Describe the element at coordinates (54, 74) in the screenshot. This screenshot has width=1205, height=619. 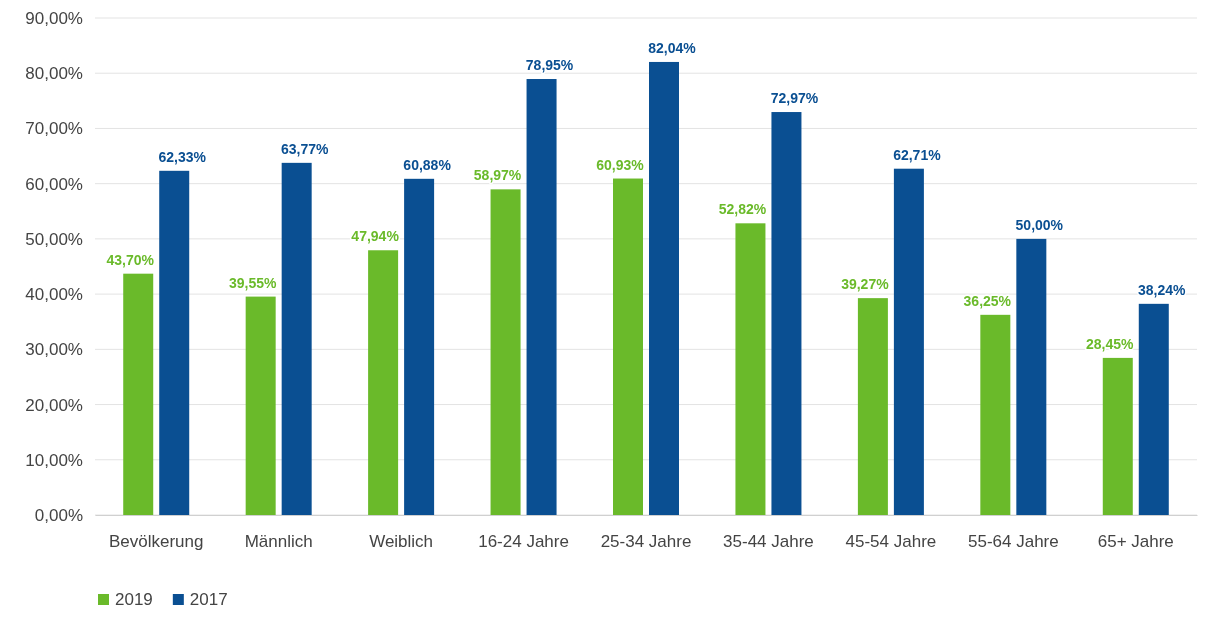
I see `y-tick-label: 80,00%` at that location.